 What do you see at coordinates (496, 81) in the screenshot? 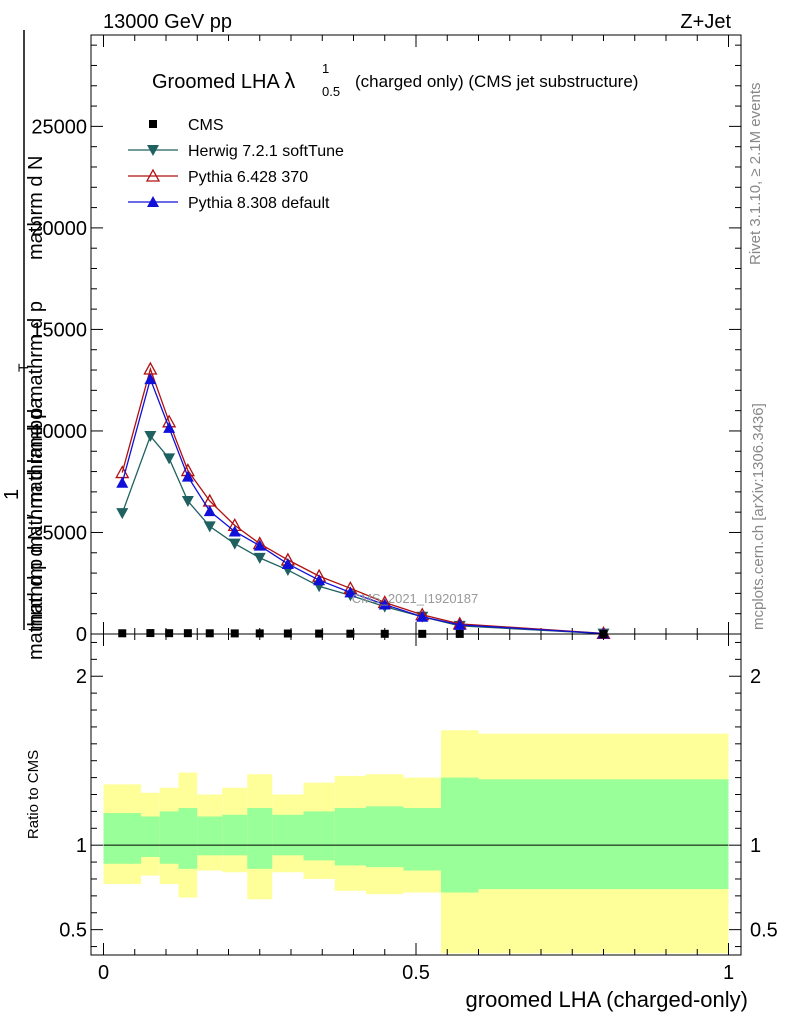
I see `chart-subtitle: (charged only) (CMS jet substructure)` at bounding box center [496, 81].